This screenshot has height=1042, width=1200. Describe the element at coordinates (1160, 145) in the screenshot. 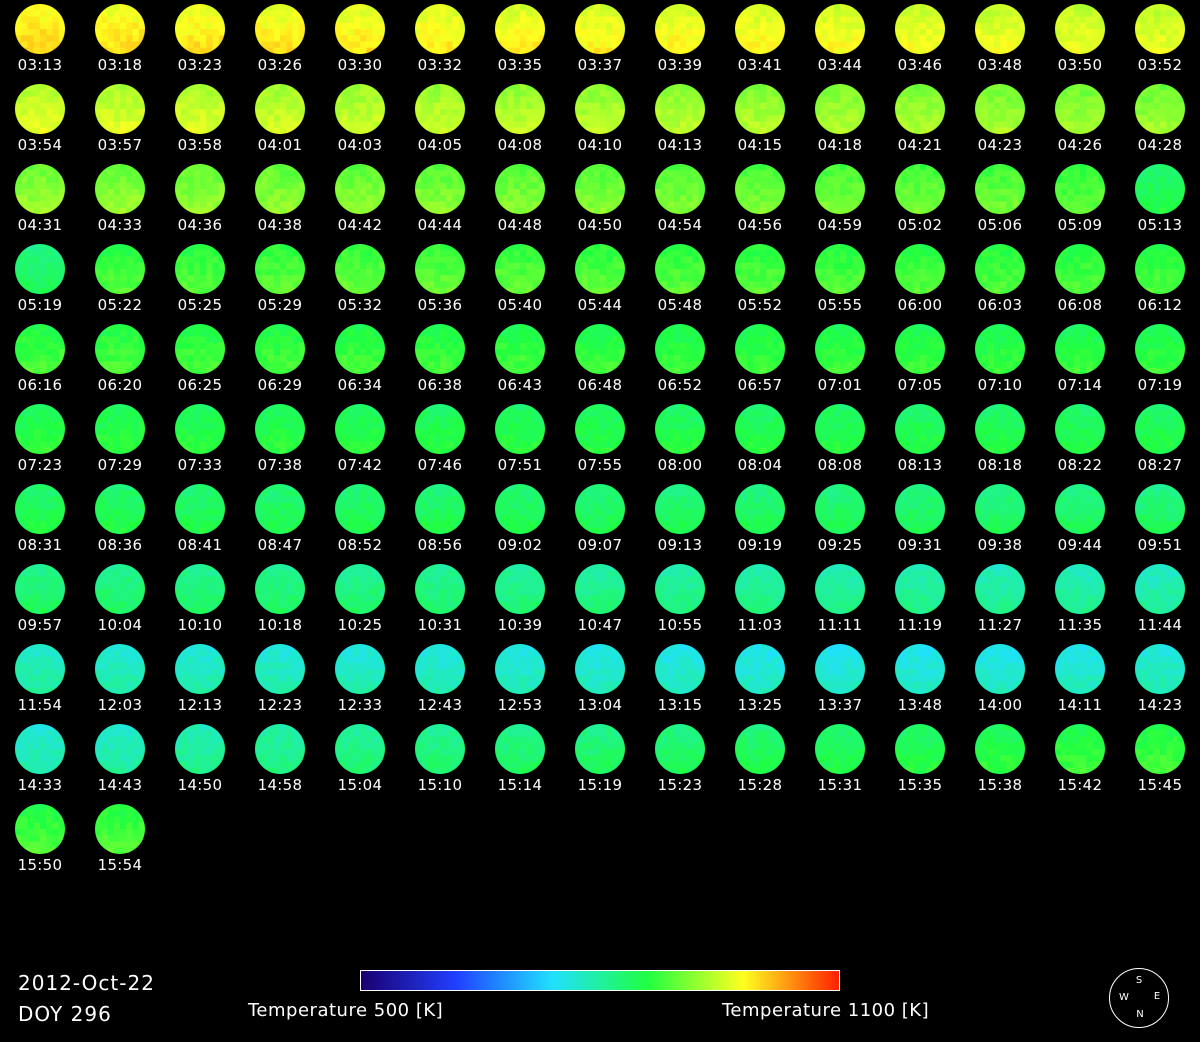

I see `timestamp-label: 04:28` at that location.